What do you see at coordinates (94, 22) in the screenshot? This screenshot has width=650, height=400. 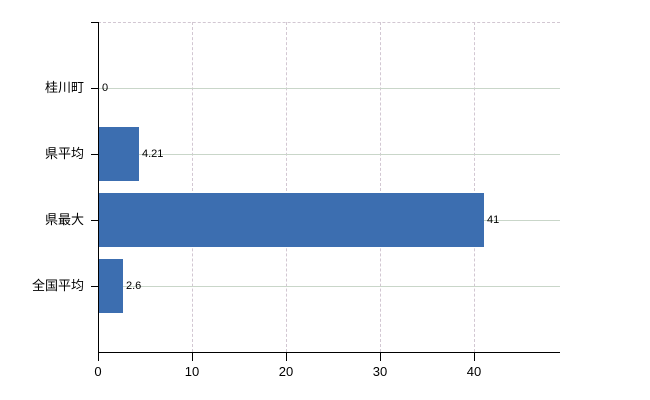 I see `y-axis-top-tick` at bounding box center [94, 22].